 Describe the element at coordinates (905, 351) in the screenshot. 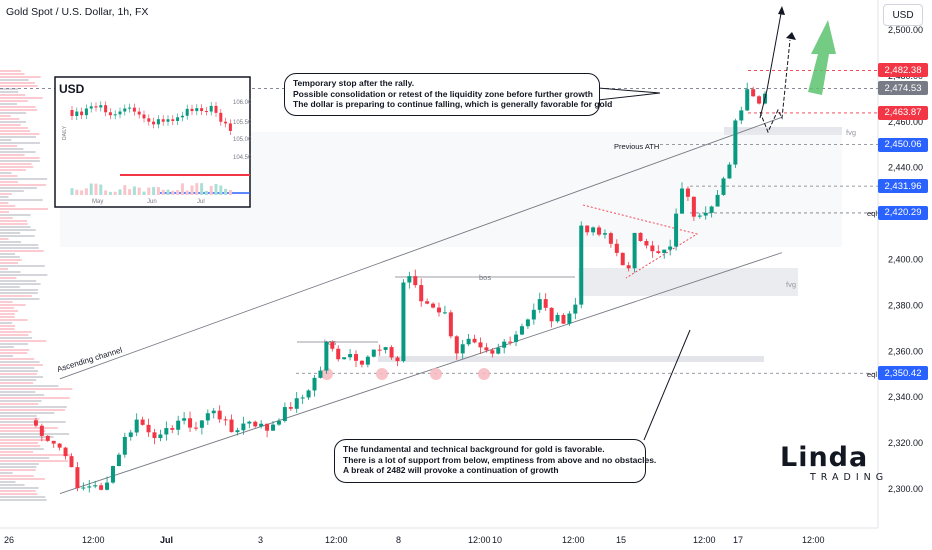

I see `y-tick-label: 2,360.00` at that location.